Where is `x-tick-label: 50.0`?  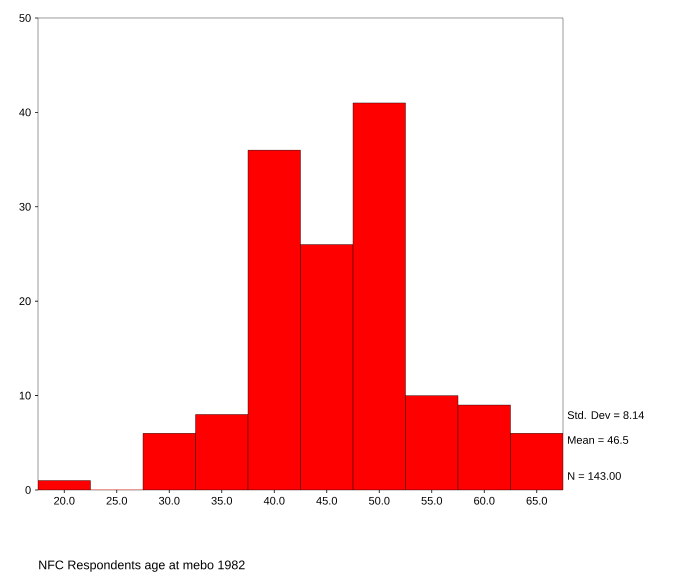
x-tick-label: 50.0 is located at coordinates (379, 500).